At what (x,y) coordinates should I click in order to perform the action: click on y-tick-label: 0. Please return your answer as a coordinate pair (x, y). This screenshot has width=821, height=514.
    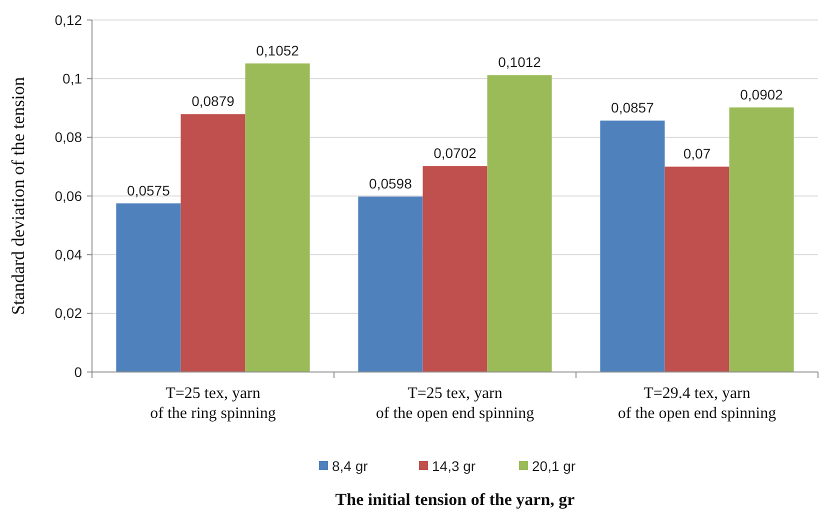
    Looking at the image, I should click on (78, 372).